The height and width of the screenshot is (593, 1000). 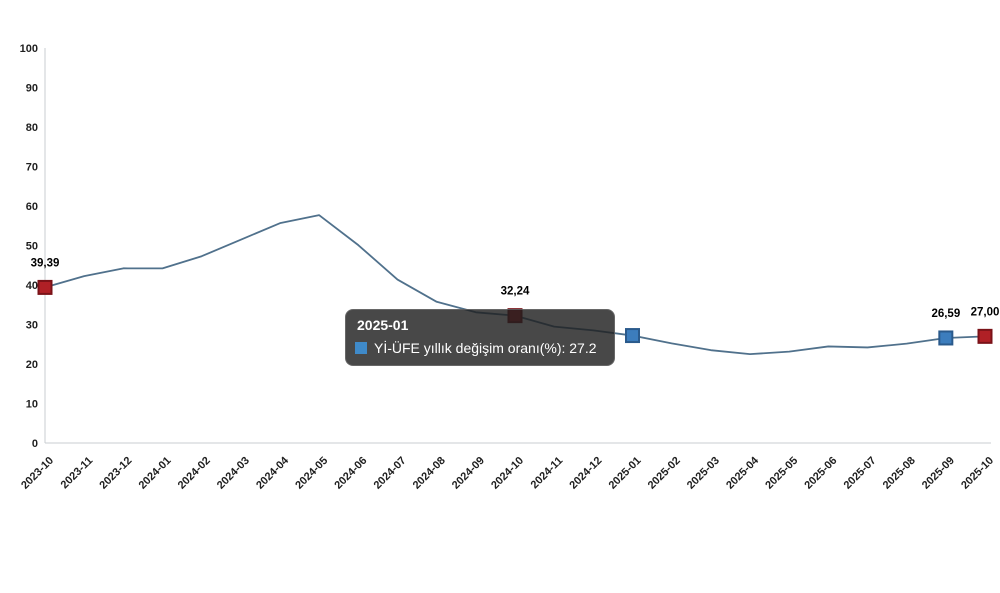 What do you see at coordinates (233, 473) in the screenshot?
I see `x-axis-label: 2024-03` at bounding box center [233, 473].